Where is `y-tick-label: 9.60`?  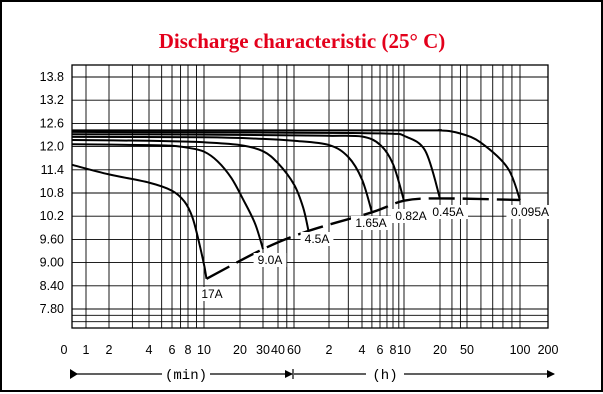
y-tick-label: 9.60 is located at coordinates (52, 239).